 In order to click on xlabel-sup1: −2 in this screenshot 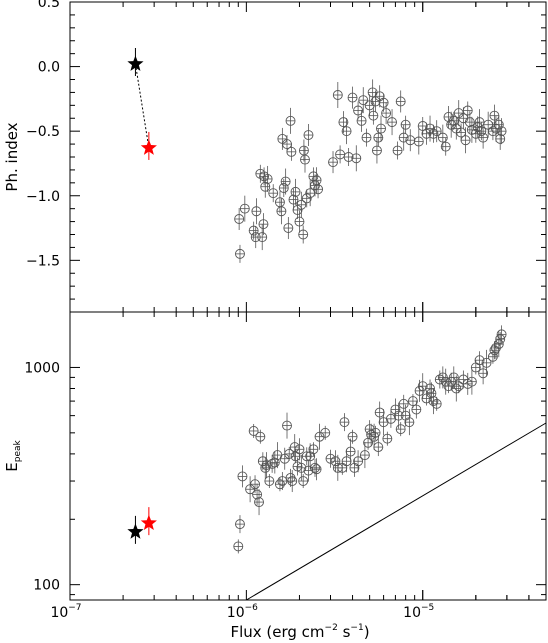, I will do `click(331, 628)`.